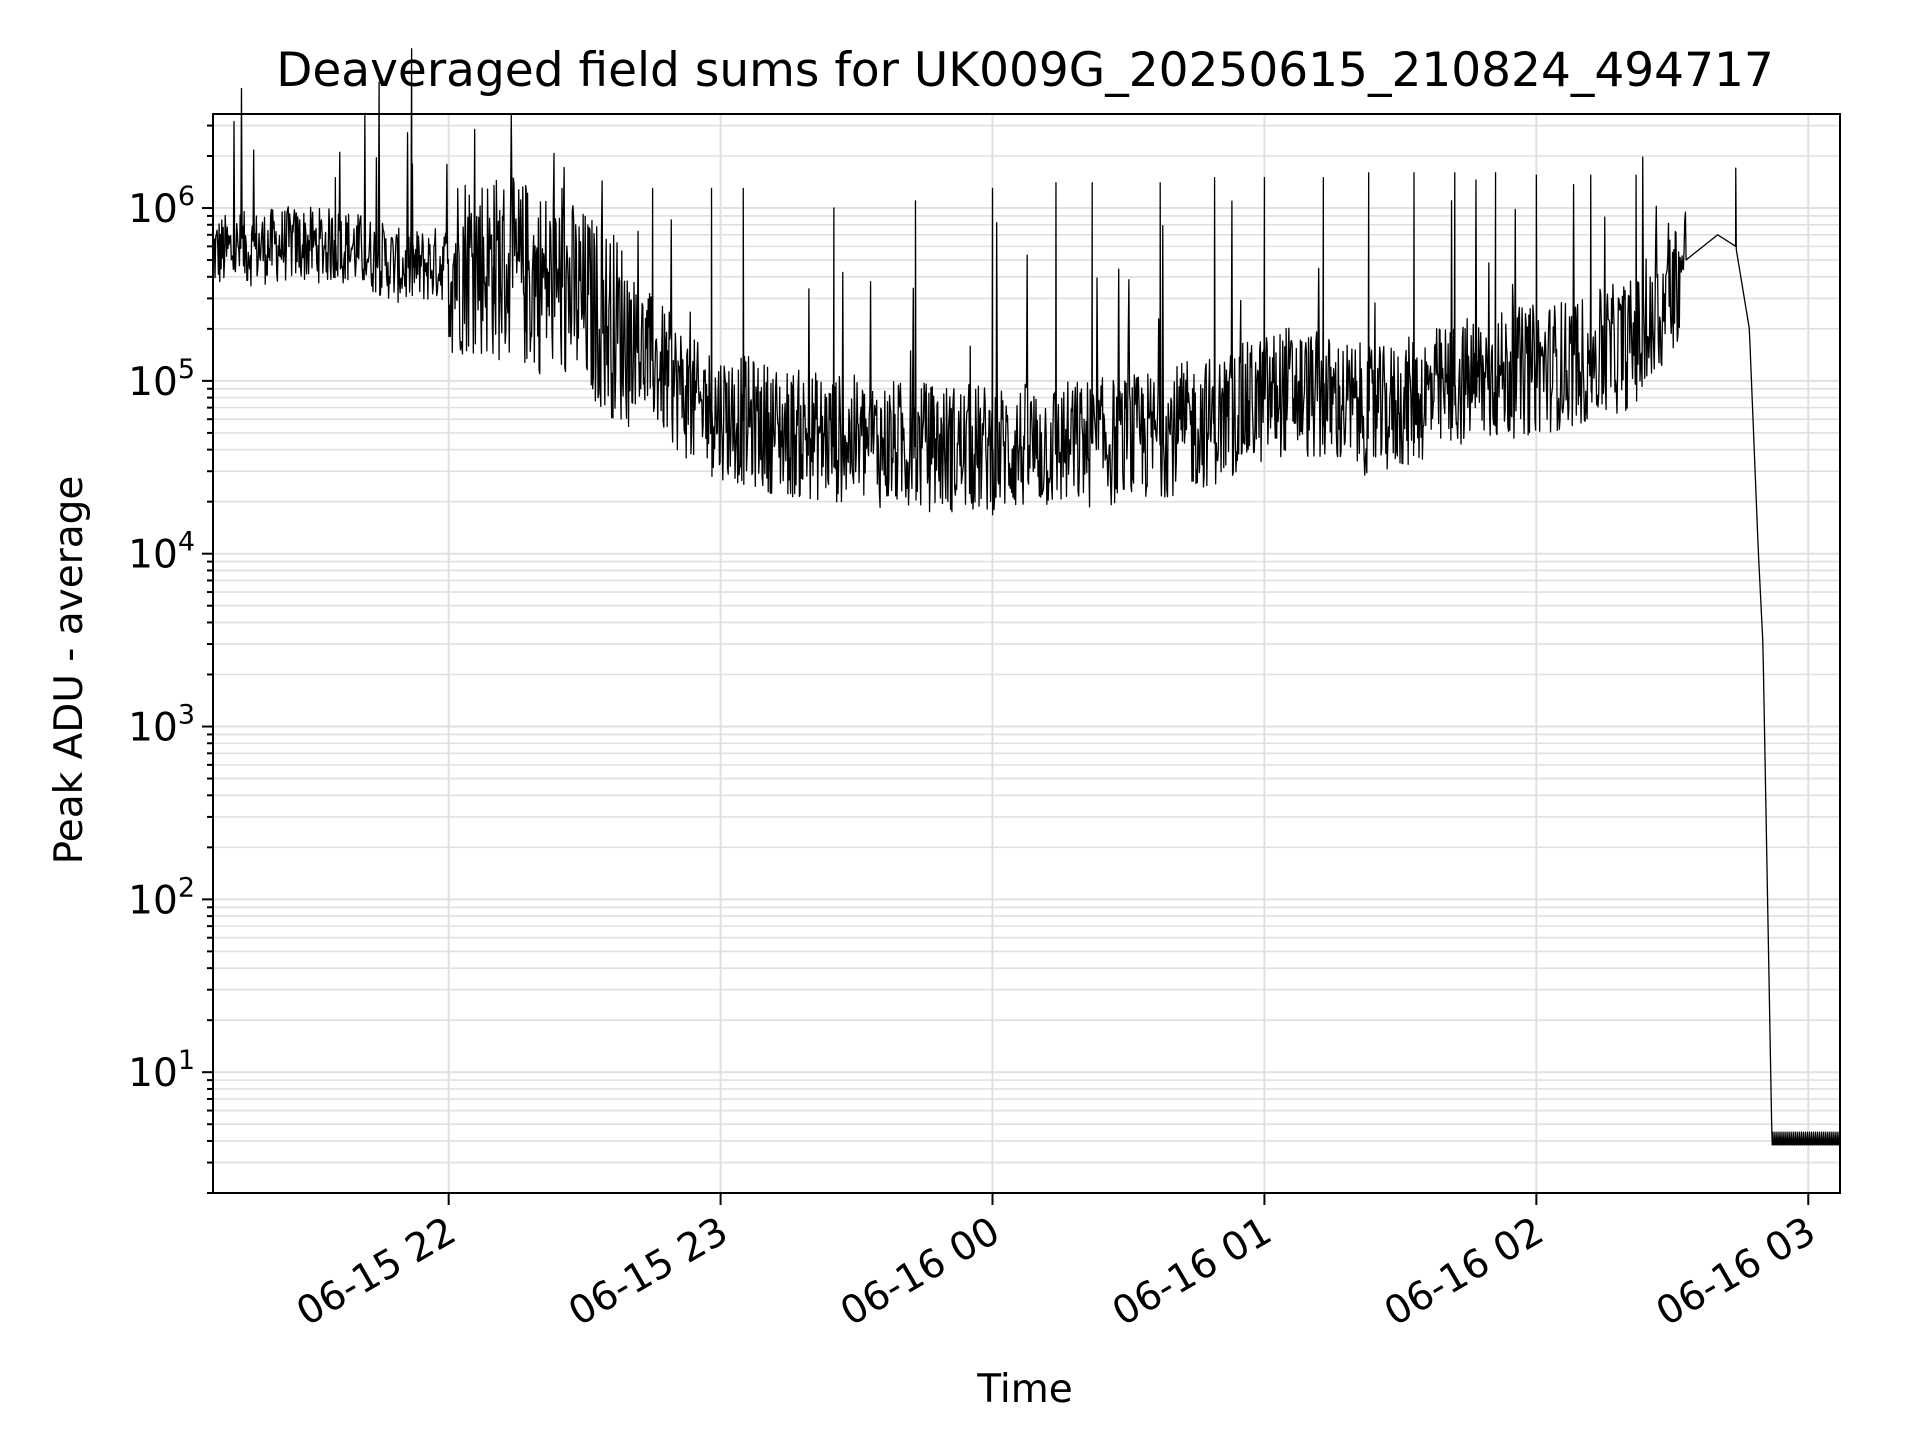 Image resolution: width=1920 pixels, height=1440 pixels. What do you see at coordinates (69, 670) in the screenshot?
I see `y-axis-label: Peak ADU - average` at bounding box center [69, 670].